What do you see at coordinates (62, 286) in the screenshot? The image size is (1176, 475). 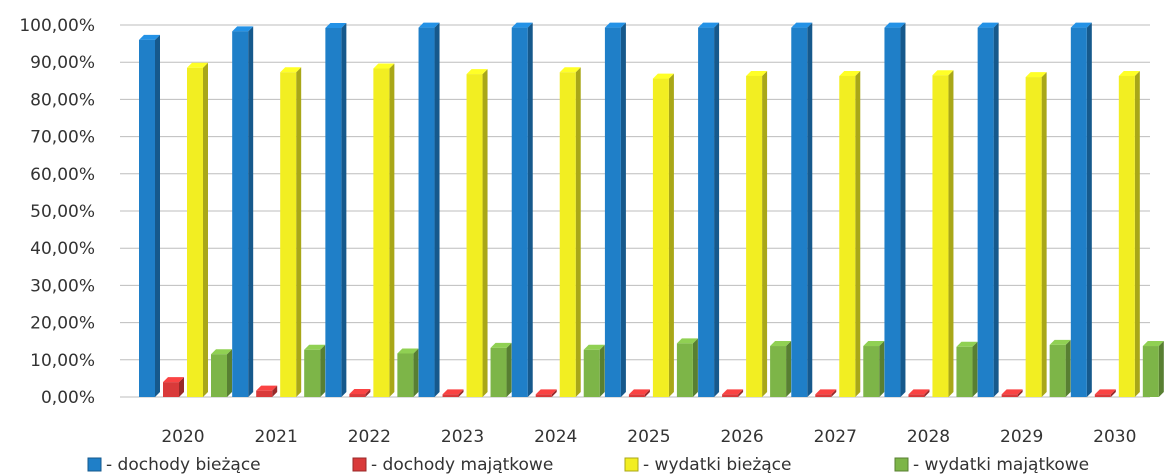 I see `y-tick-label: 30,00%` at bounding box center [62, 286].